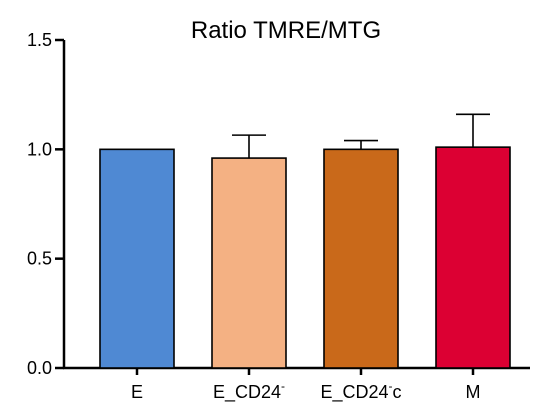 The width and height of the screenshot is (539, 413). Describe the element at coordinates (473, 392) in the screenshot. I see `x-tick-label: M` at that location.